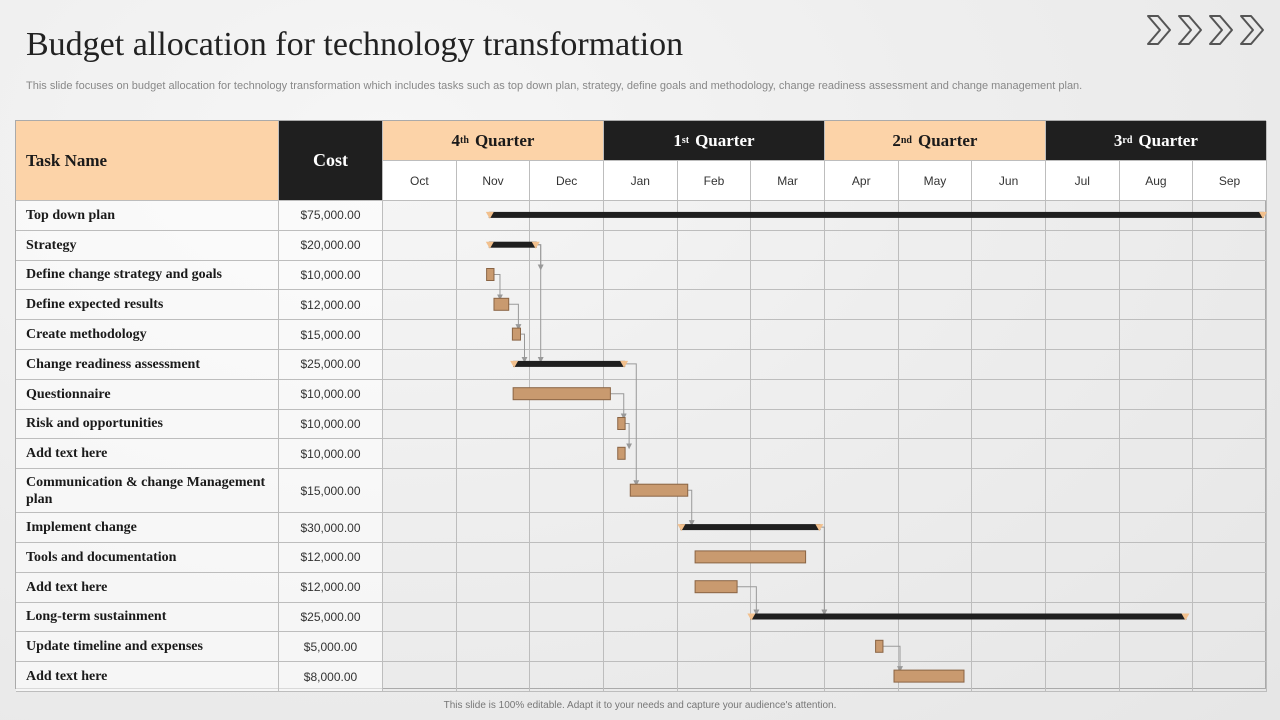  I want to click on task-name-header: Task Name, so click(147, 161).